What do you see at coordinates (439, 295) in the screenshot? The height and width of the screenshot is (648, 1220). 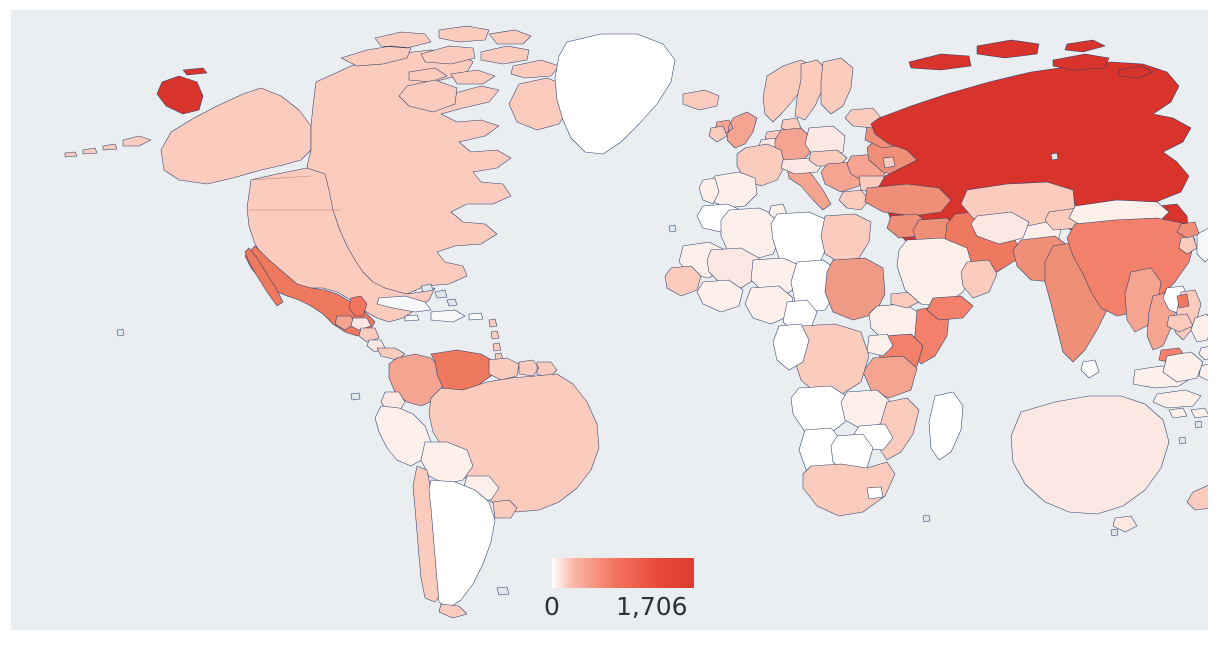 I see `bahamas` at bounding box center [439, 295].